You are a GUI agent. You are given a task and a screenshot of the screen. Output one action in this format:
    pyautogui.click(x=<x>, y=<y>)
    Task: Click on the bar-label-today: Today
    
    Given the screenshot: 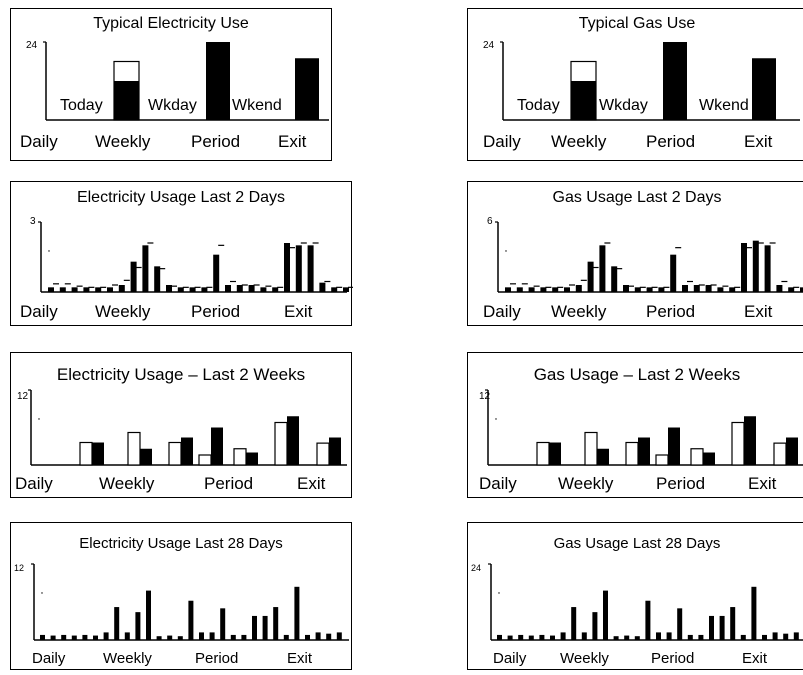 What is the action you would take?
    pyautogui.click(x=81, y=105)
    